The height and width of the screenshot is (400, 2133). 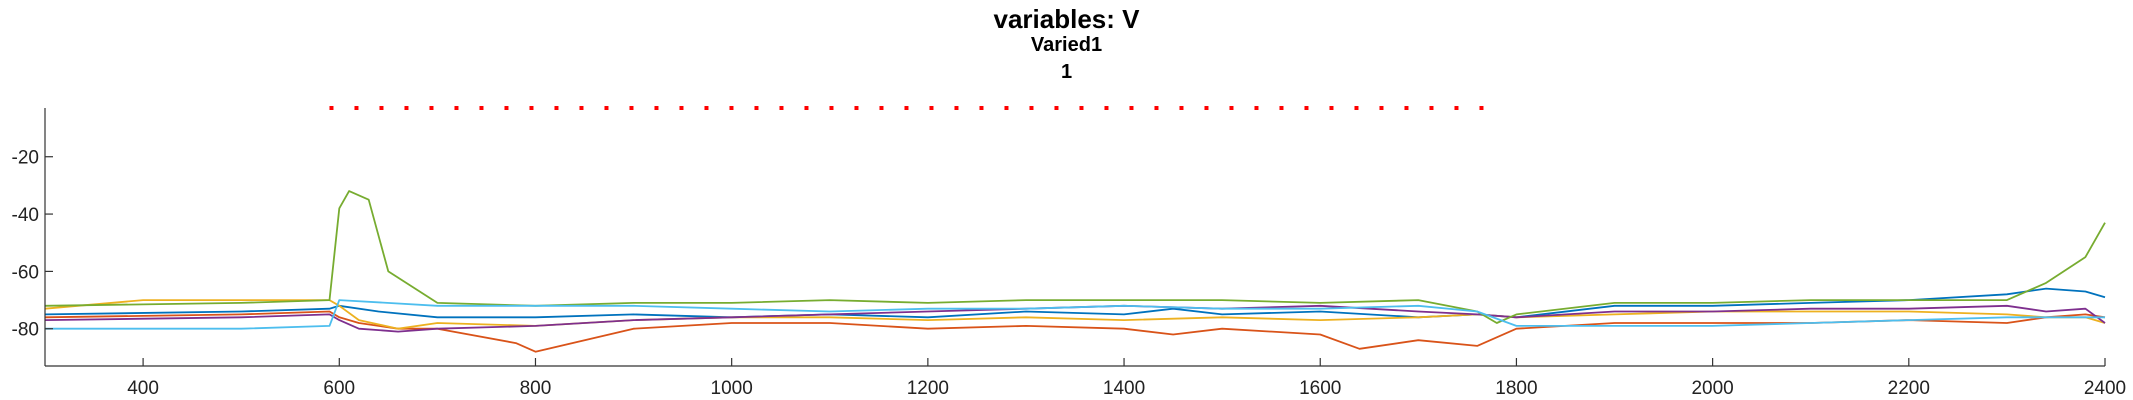 I want to click on x-tick-label: 1600, so click(x=1320, y=388).